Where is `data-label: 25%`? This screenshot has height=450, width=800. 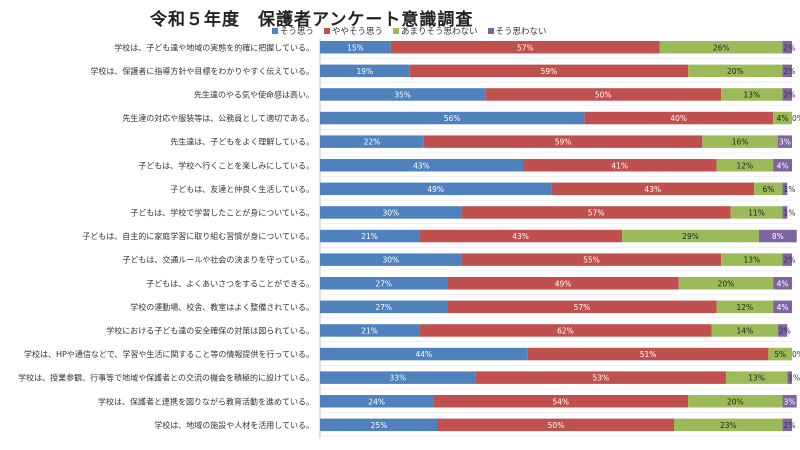 data-label: 25% is located at coordinates (379, 425).